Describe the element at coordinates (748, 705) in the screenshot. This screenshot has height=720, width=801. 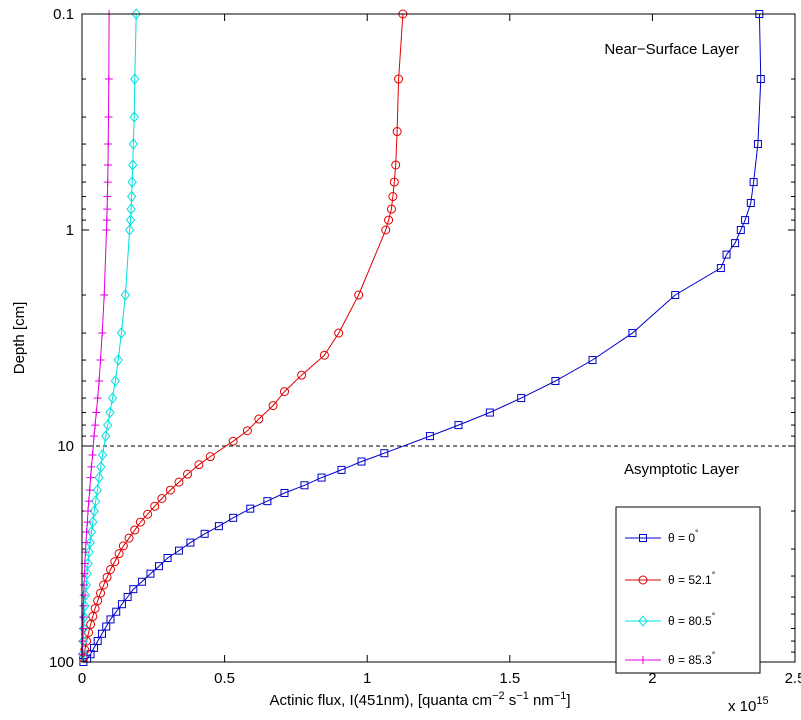
I see `x-axis-multiplier: x 1015` at that location.